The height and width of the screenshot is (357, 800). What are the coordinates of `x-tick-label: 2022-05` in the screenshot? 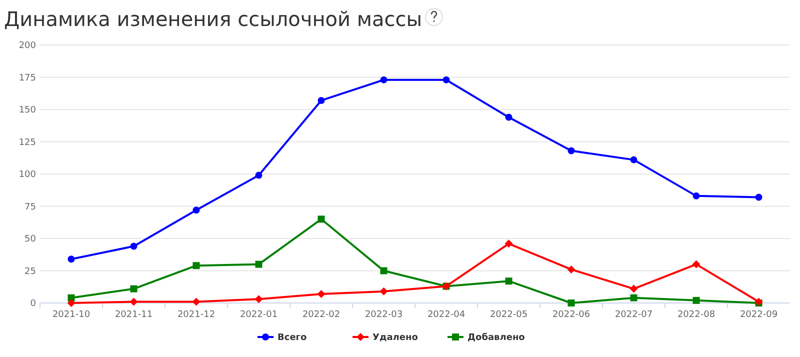 It's located at (509, 315).